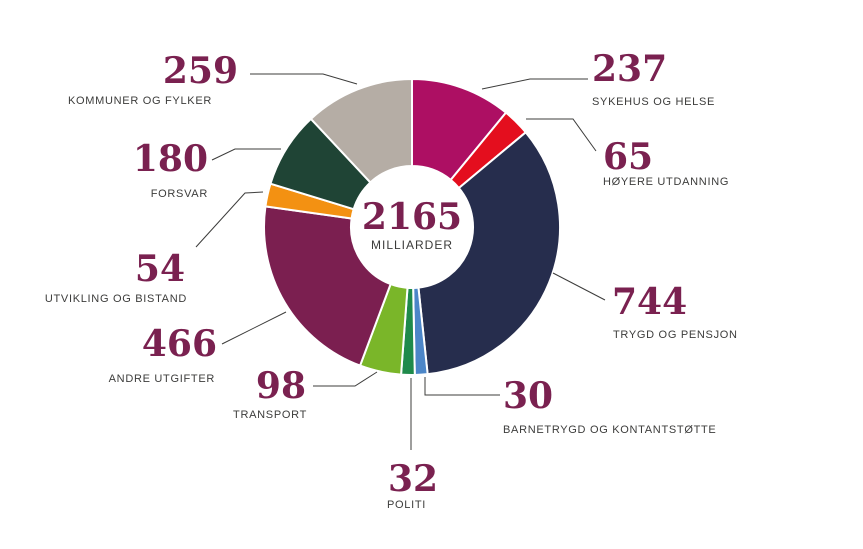 Image resolution: width=863 pixels, height=549 pixels. What do you see at coordinates (170, 159) in the screenshot?
I see `value-forsvar: 180` at bounding box center [170, 159].